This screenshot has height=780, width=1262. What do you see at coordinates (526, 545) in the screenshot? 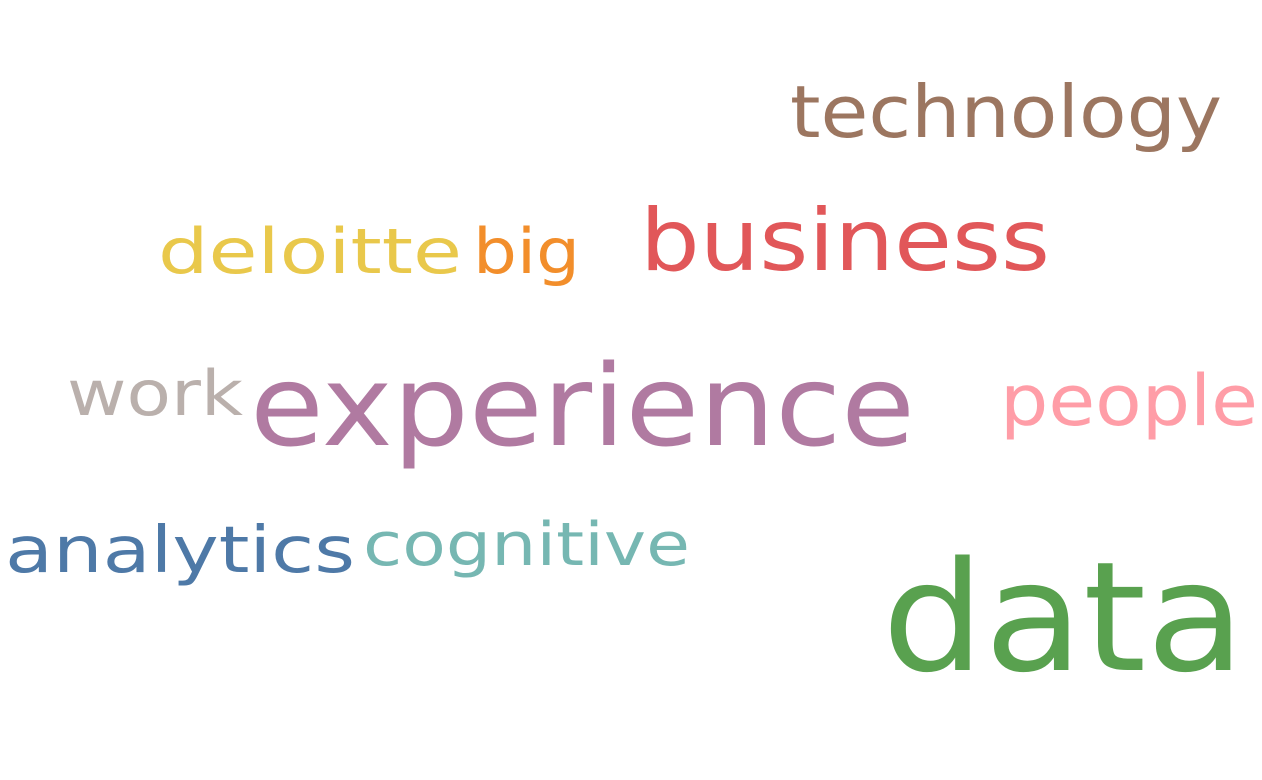
I see `word: cognitive` at bounding box center [526, 545].